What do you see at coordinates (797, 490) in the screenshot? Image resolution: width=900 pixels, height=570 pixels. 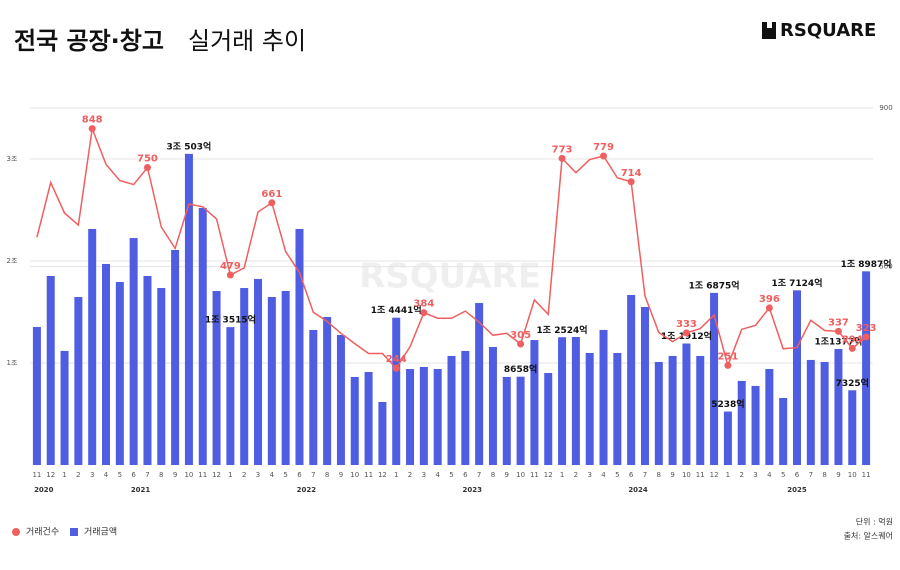 I see `x-group-label: 2025` at bounding box center [797, 490].